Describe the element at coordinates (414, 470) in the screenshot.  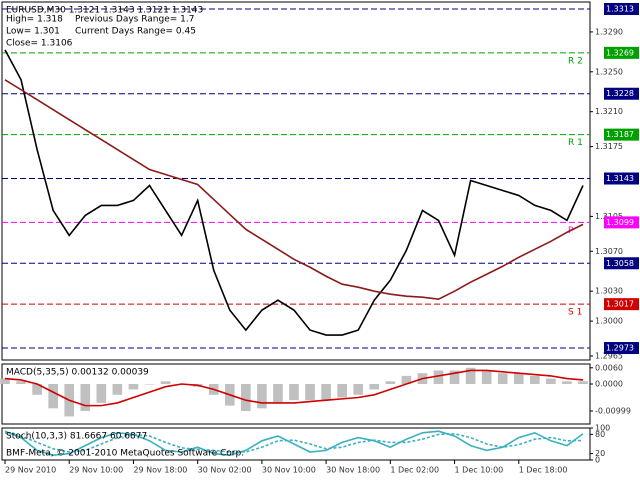
I see `x-tick-label: 1 Dec 02:00` at that location.